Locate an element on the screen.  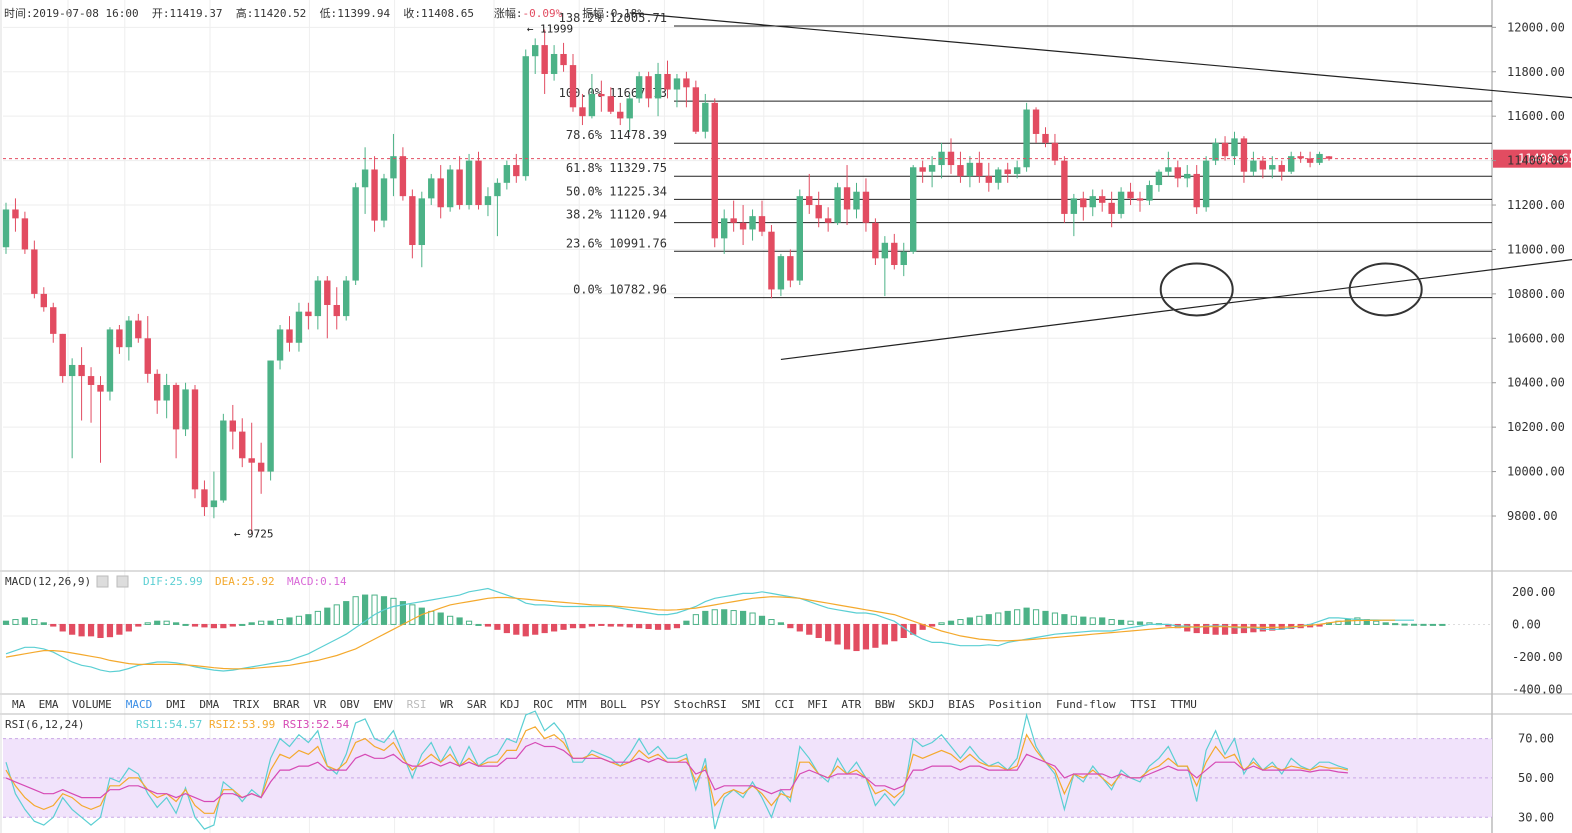
indicator-tab-atr: ATR is located at coordinates (851, 704).